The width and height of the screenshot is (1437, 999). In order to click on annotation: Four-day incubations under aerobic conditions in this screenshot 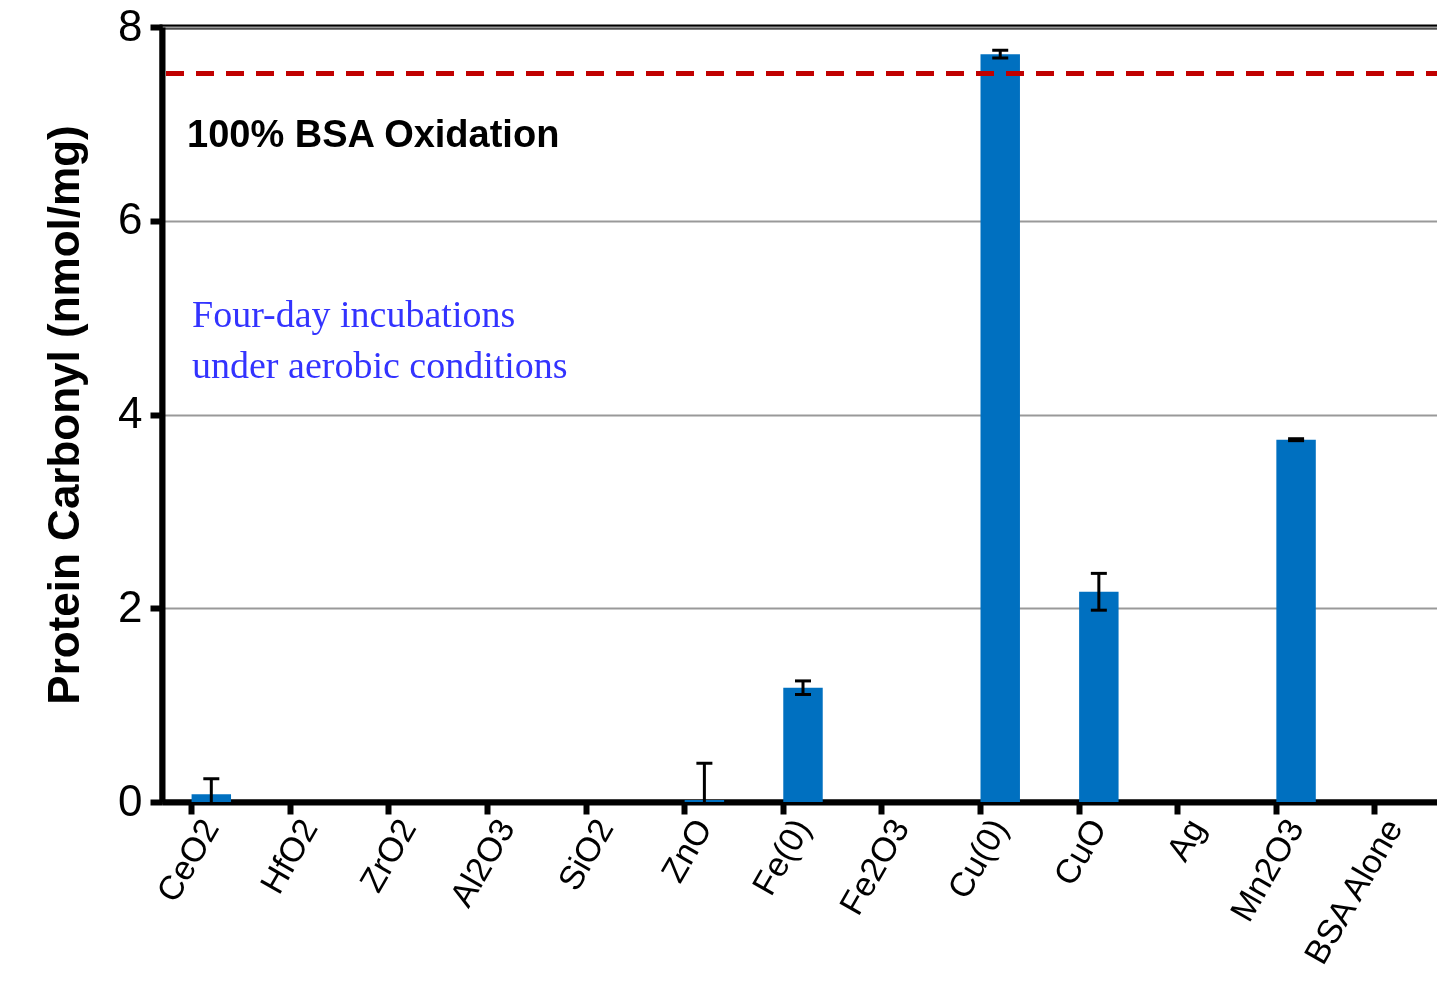, I will do `click(380, 339)`.